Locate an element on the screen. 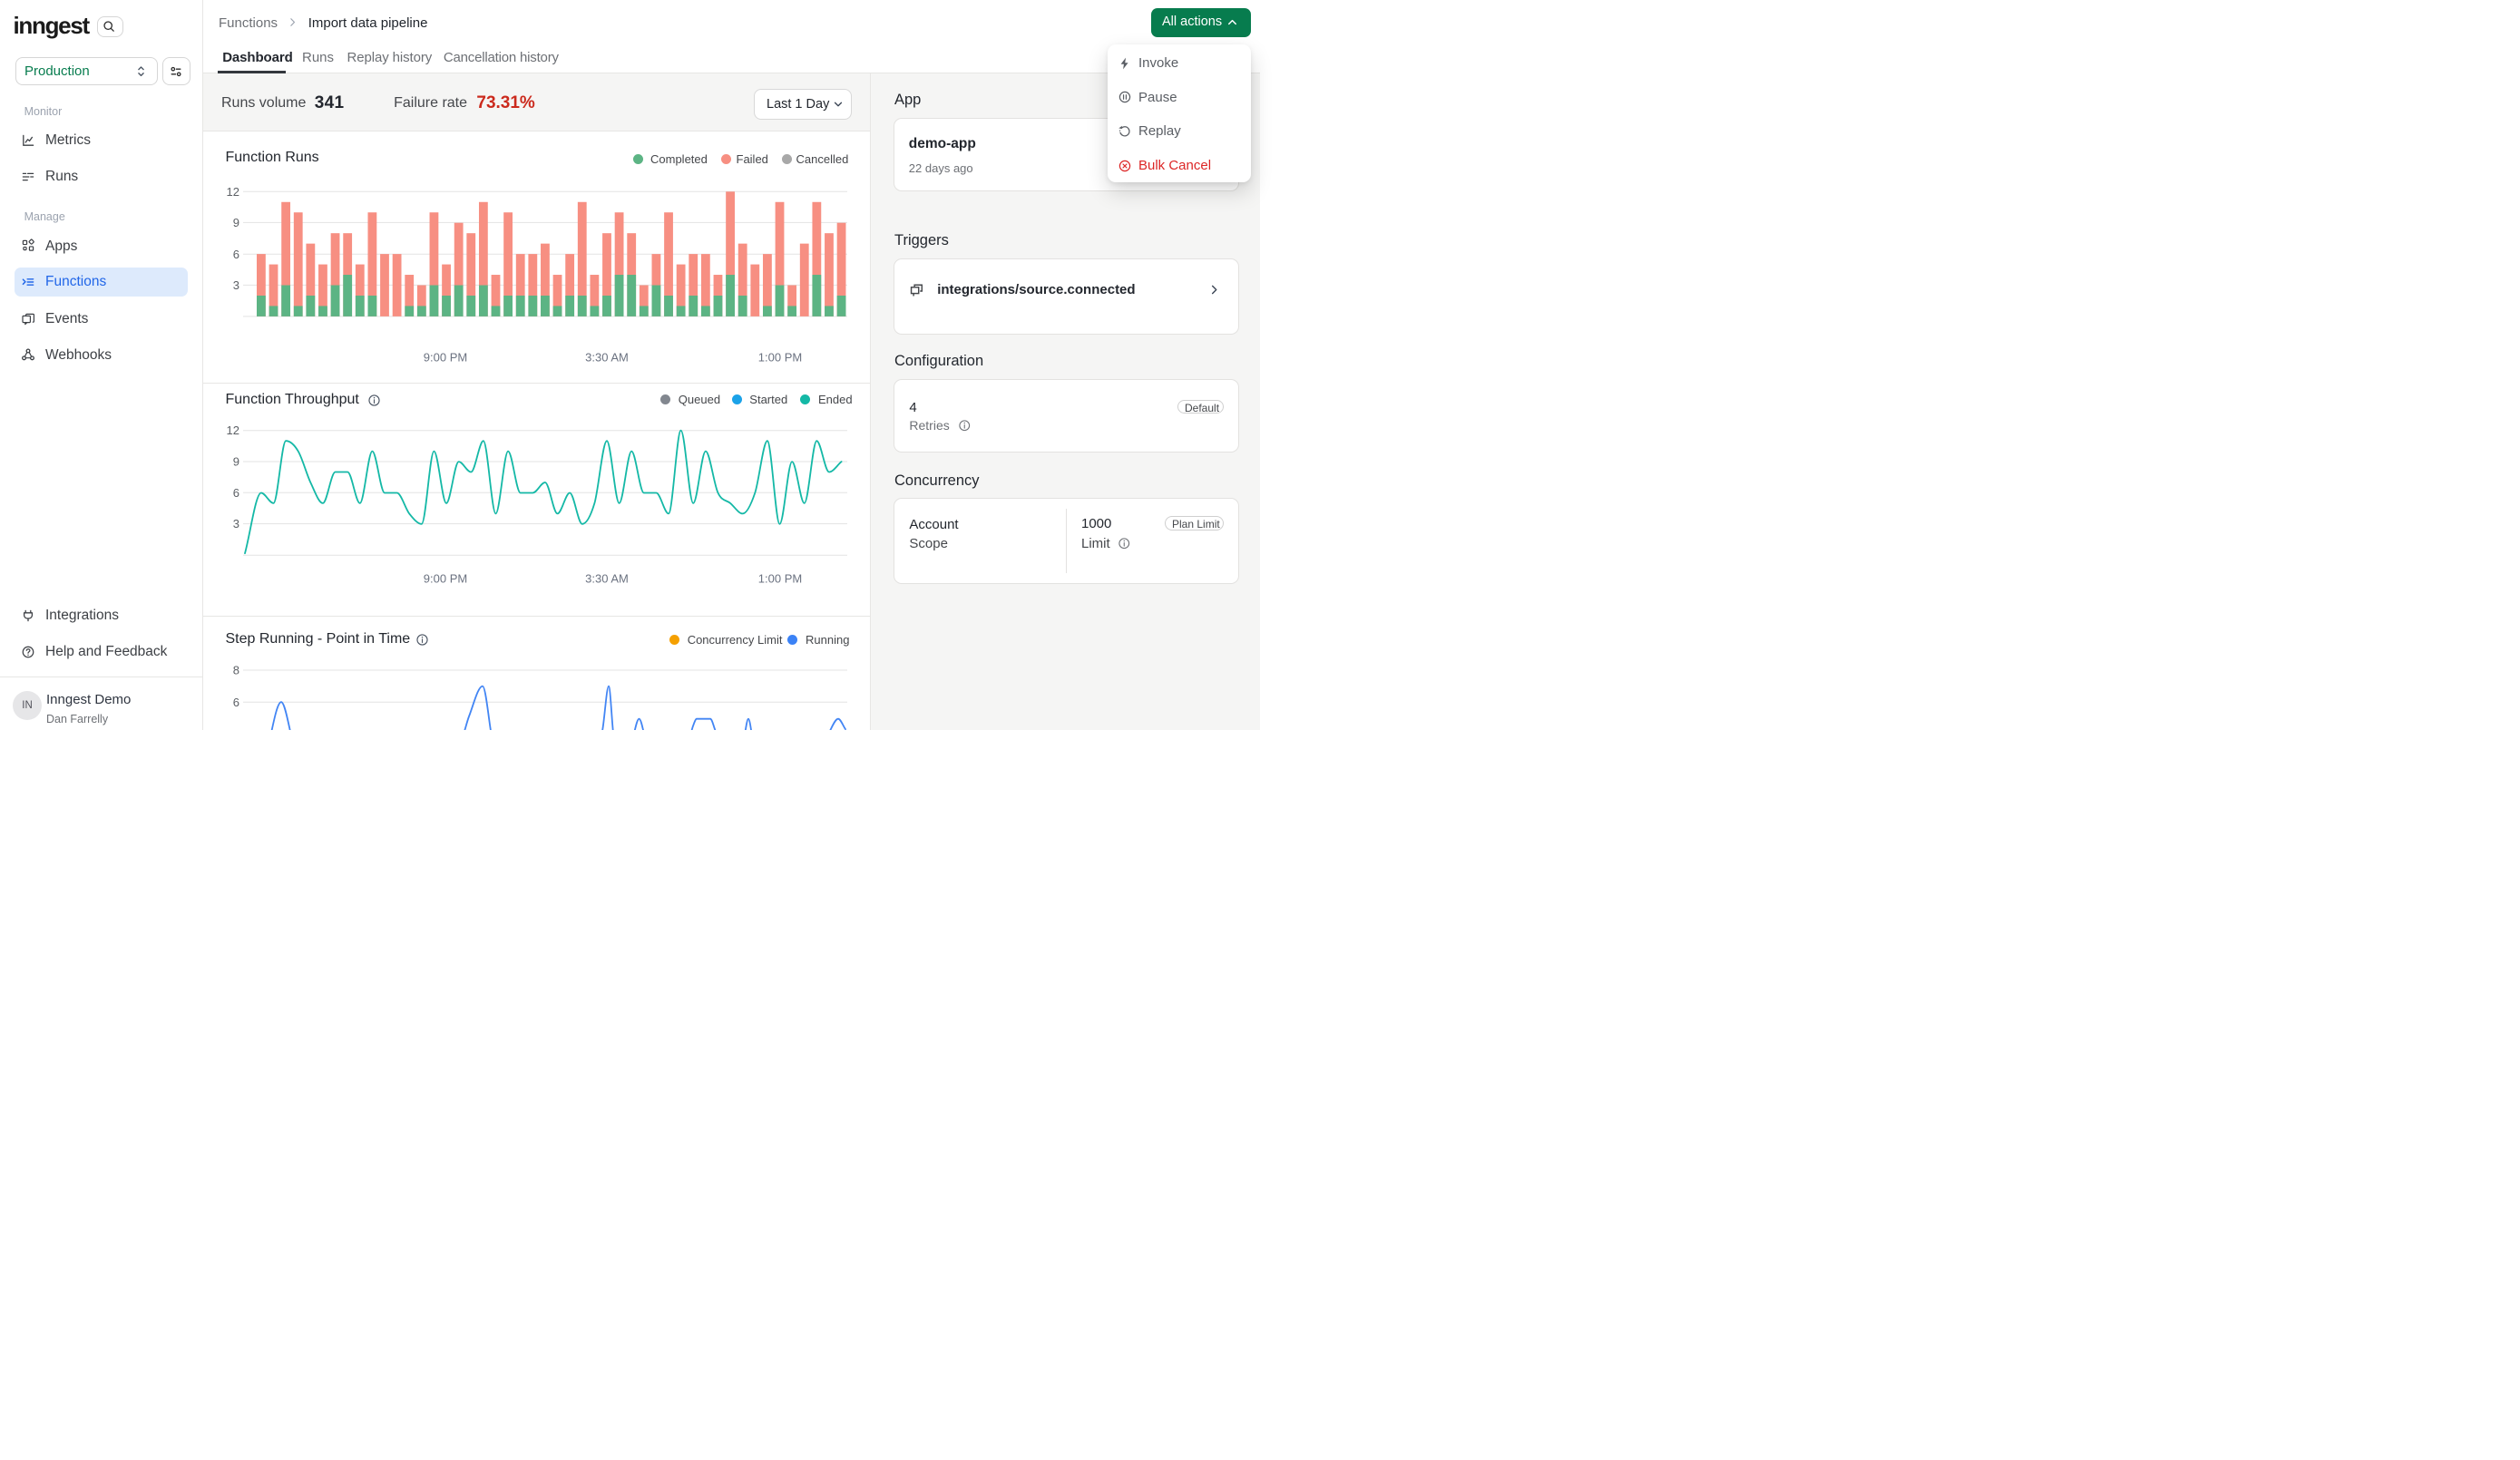 The image size is (2520, 1460). svg-text: 8 is located at coordinates (236, 670).